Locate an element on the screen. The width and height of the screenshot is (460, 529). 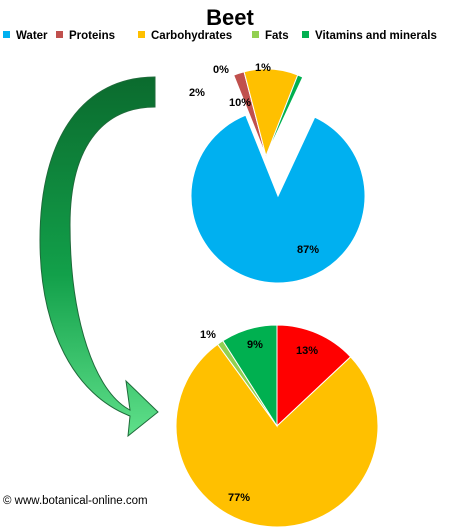
pie1-label-vitamins-and-minerals: 1% is located at coordinates (263, 68).